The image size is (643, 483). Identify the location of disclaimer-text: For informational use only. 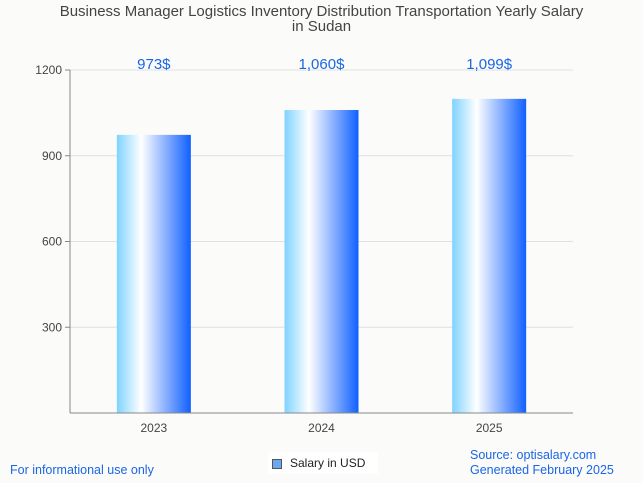
(82, 470).